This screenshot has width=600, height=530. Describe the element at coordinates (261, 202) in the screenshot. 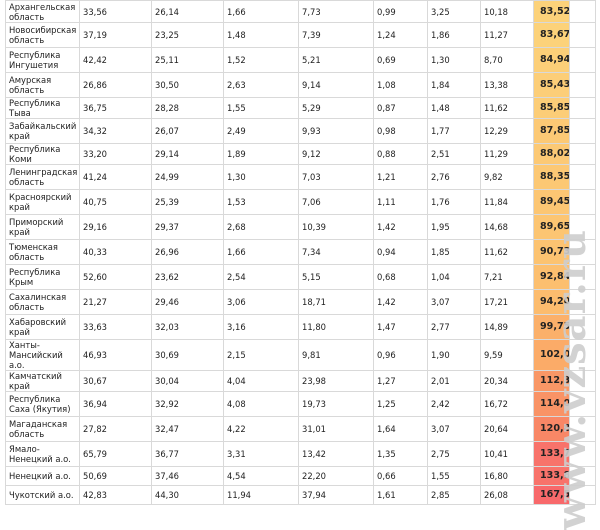

I see `value-cell: 1,53` at that location.